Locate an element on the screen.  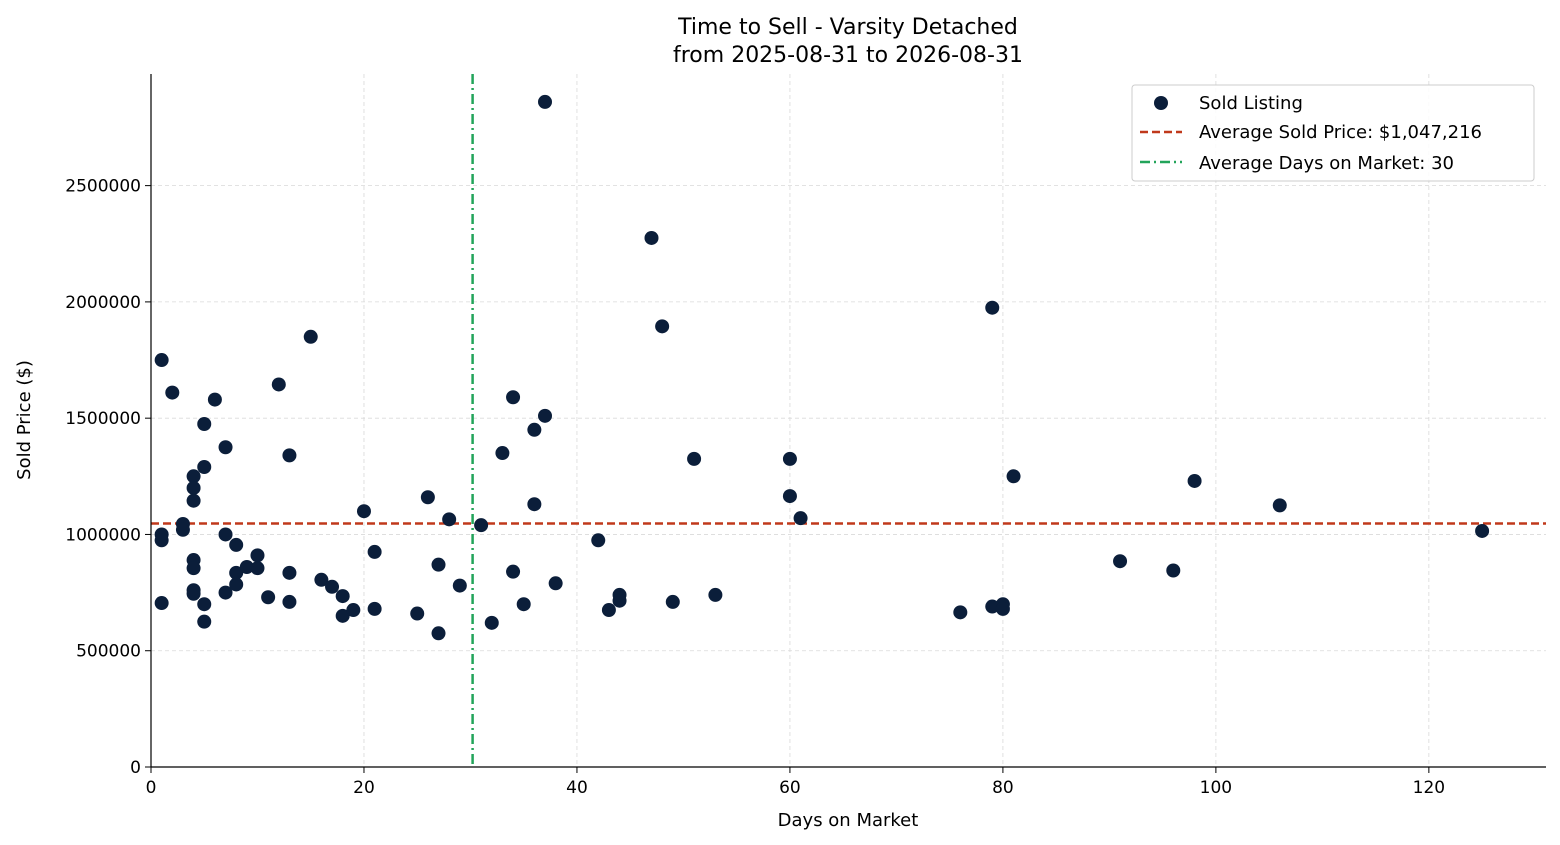
chart-title: Time to Sell - Varsity Detached is located at coordinates (847, 27).